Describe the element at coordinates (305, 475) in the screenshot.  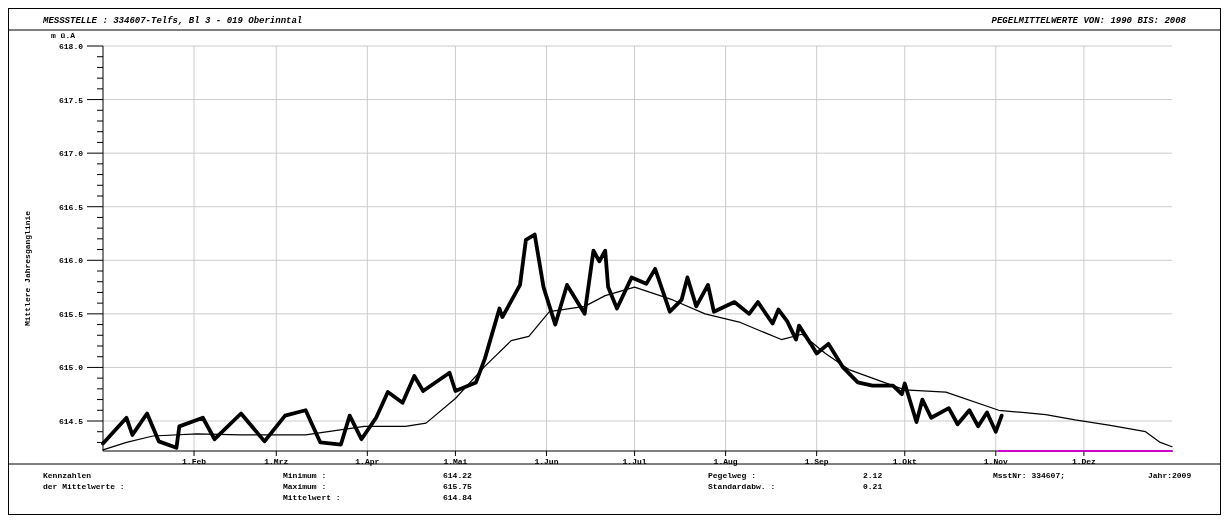
I see `text: Minimum :` at that location.